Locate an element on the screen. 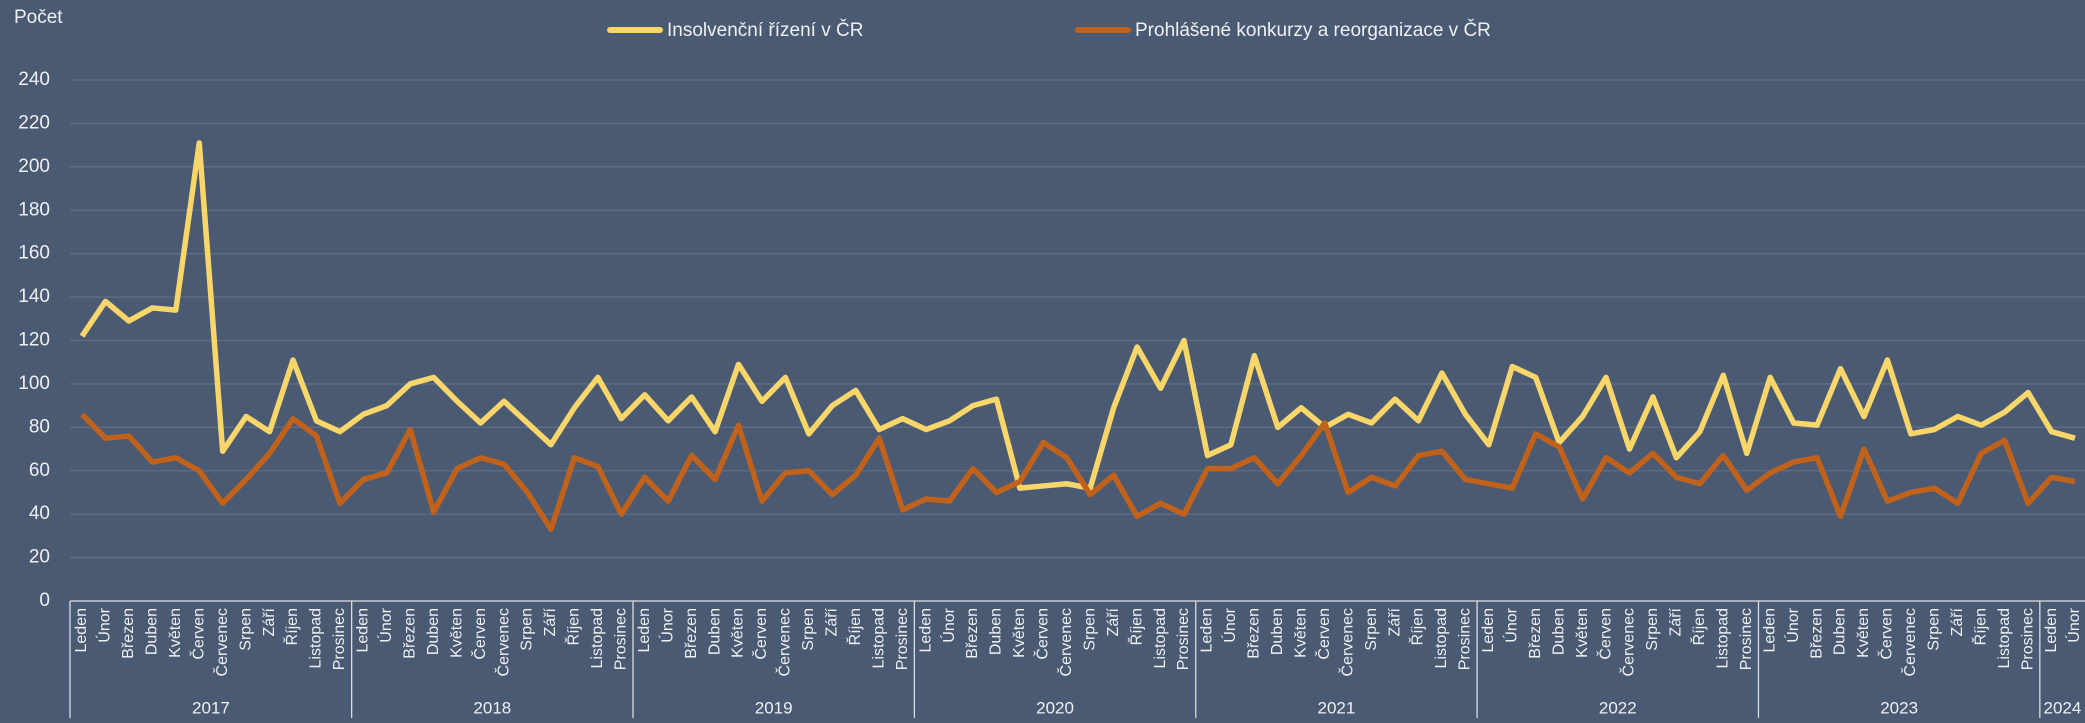 Image resolution: width=2085 pixels, height=723 pixels. y-tick-label: 20 is located at coordinates (39, 557).